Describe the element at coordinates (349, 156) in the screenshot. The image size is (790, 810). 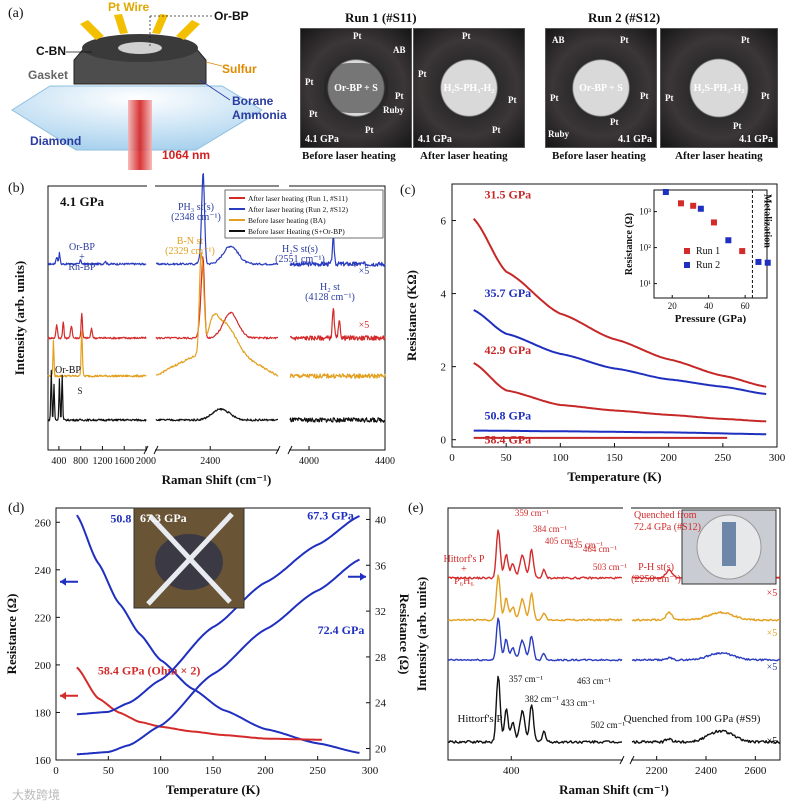
I see `photo-caption: Before laser heating` at that location.